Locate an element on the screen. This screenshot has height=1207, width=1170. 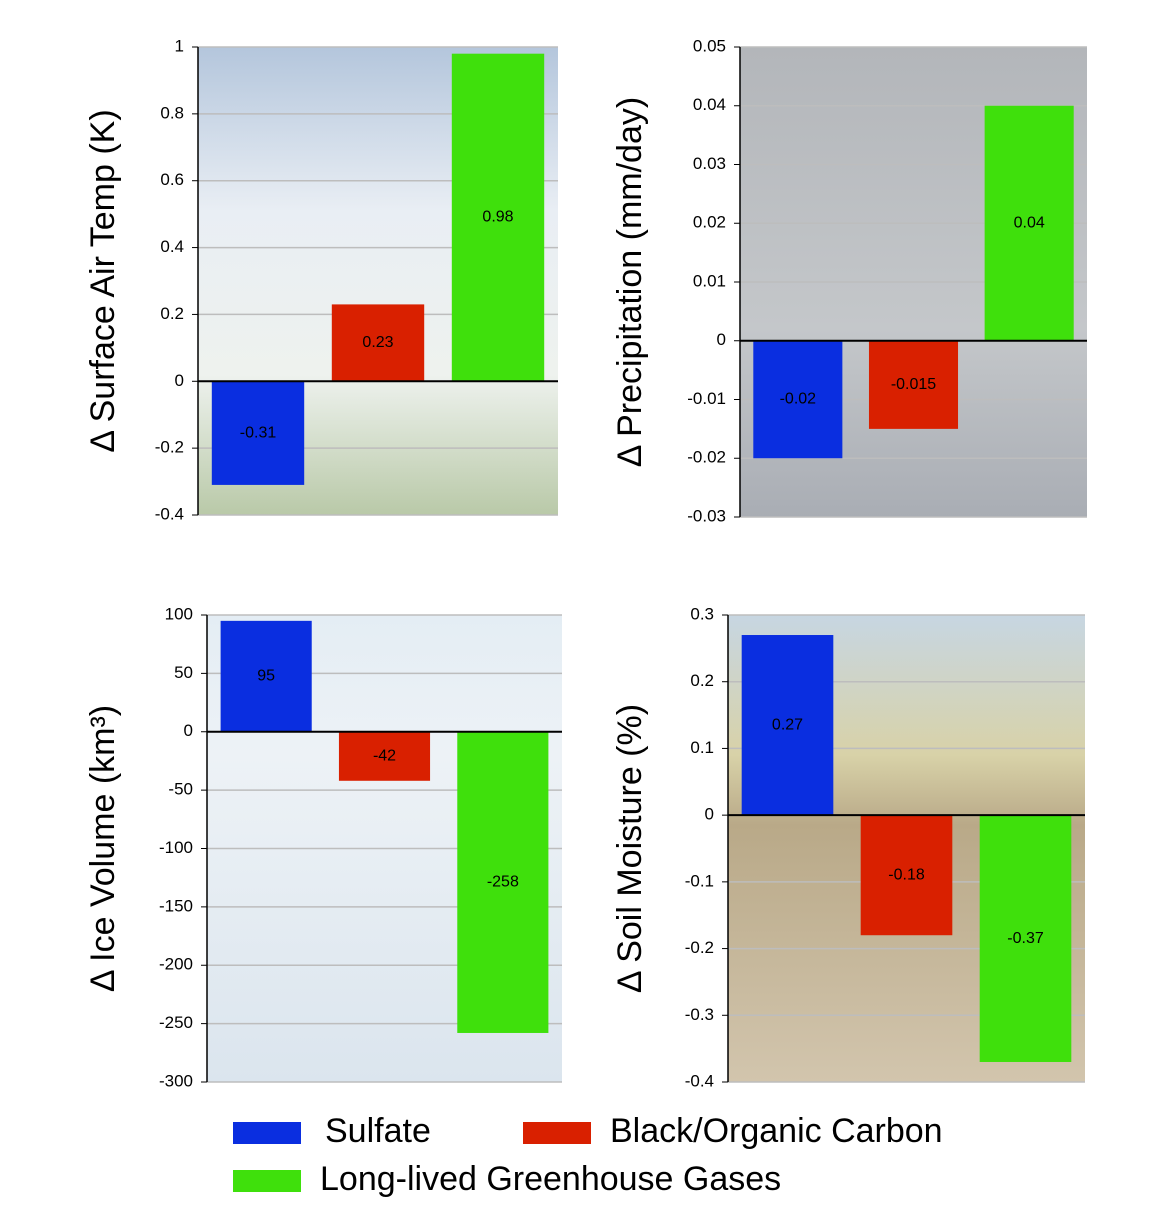
value-label: -0.31 is located at coordinates (258, 432).